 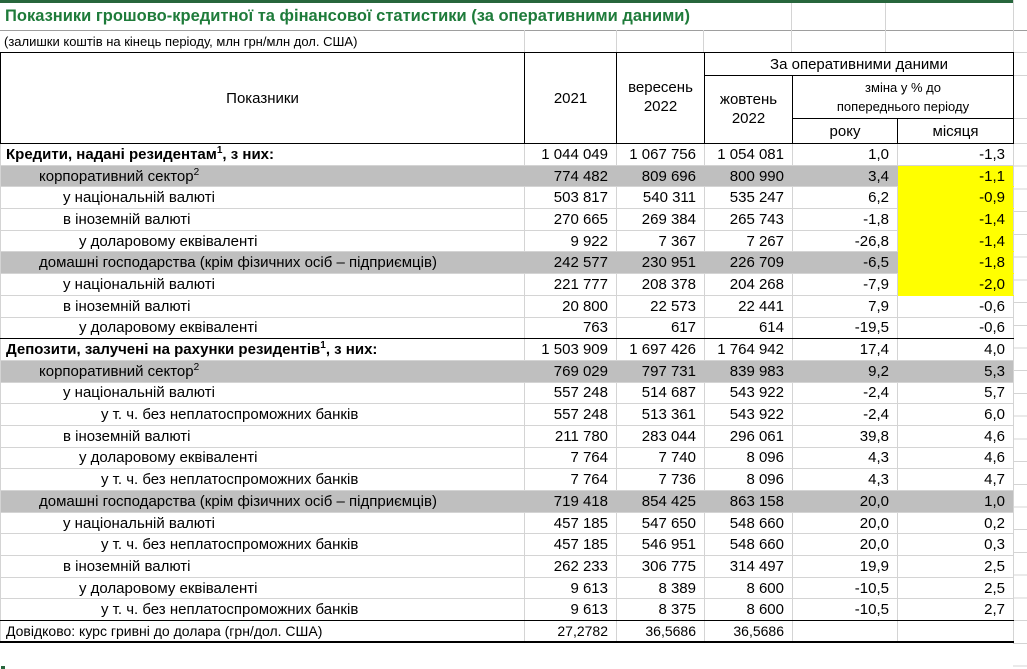 What do you see at coordinates (660, 349) in the screenshot?
I see `value-september-2022: 1 697 426` at bounding box center [660, 349].